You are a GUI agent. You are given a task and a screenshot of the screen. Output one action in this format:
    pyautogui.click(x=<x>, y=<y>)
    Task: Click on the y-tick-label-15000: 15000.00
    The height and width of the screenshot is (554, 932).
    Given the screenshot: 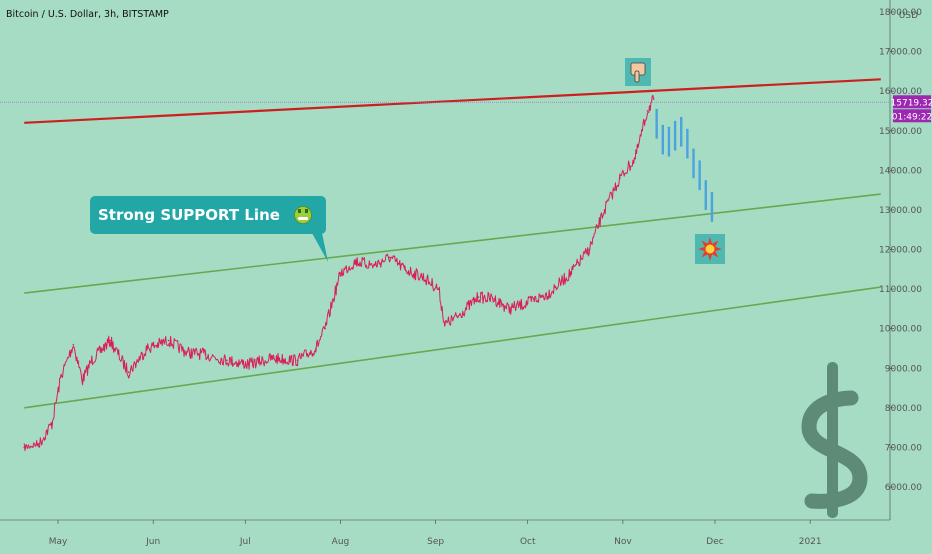 What is the action you would take?
    pyautogui.click(x=900, y=132)
    